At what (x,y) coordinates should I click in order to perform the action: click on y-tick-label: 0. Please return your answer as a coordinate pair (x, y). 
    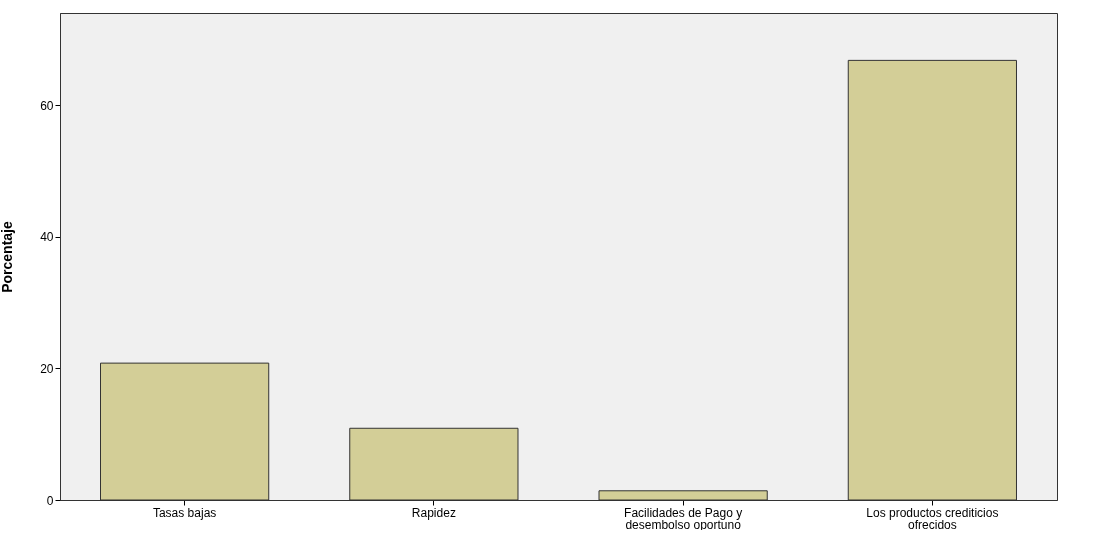
    Looking at the image, I should click on (50, 500).